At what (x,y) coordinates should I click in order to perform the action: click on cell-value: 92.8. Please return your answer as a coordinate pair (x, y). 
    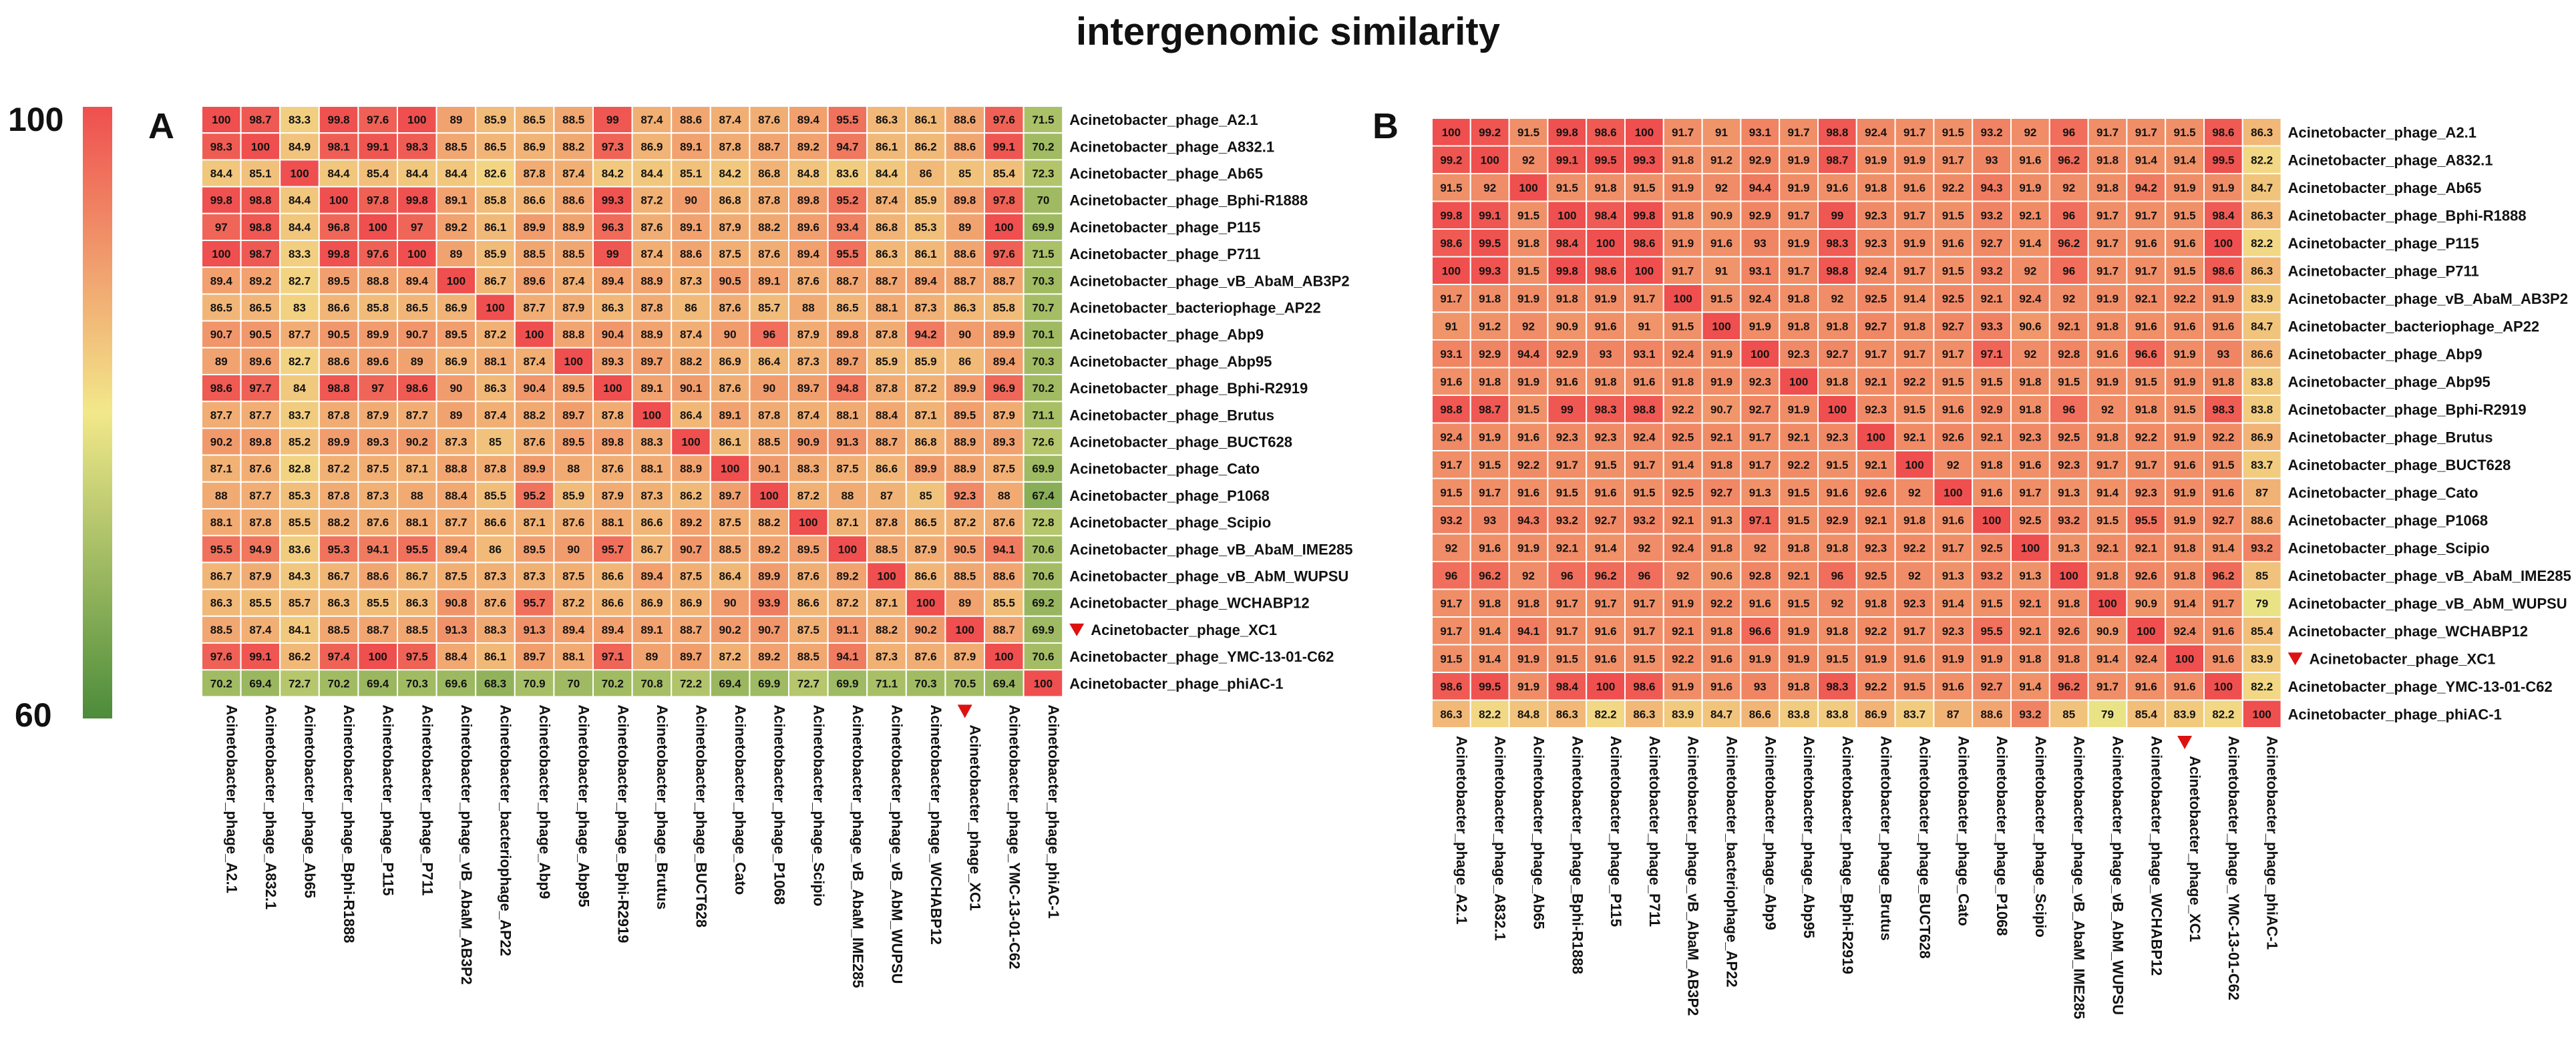
    Looking at the image, I should click on (2069, 355).